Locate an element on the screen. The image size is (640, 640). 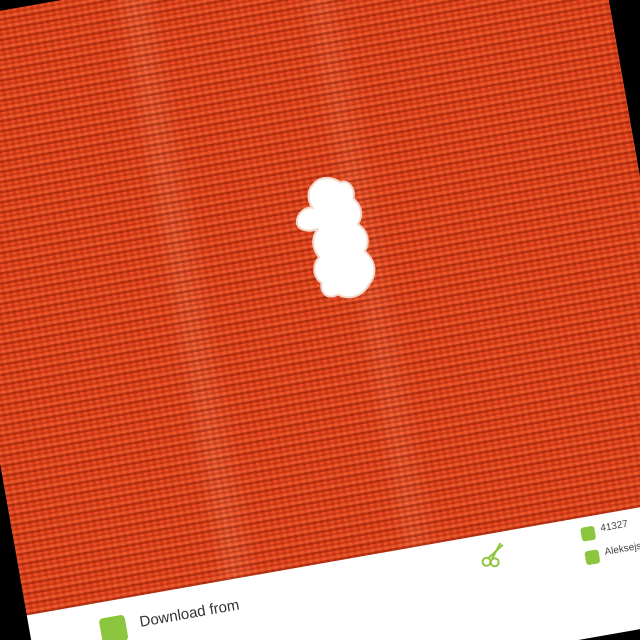
id-badge-icon is located at coordinates (588, 533).